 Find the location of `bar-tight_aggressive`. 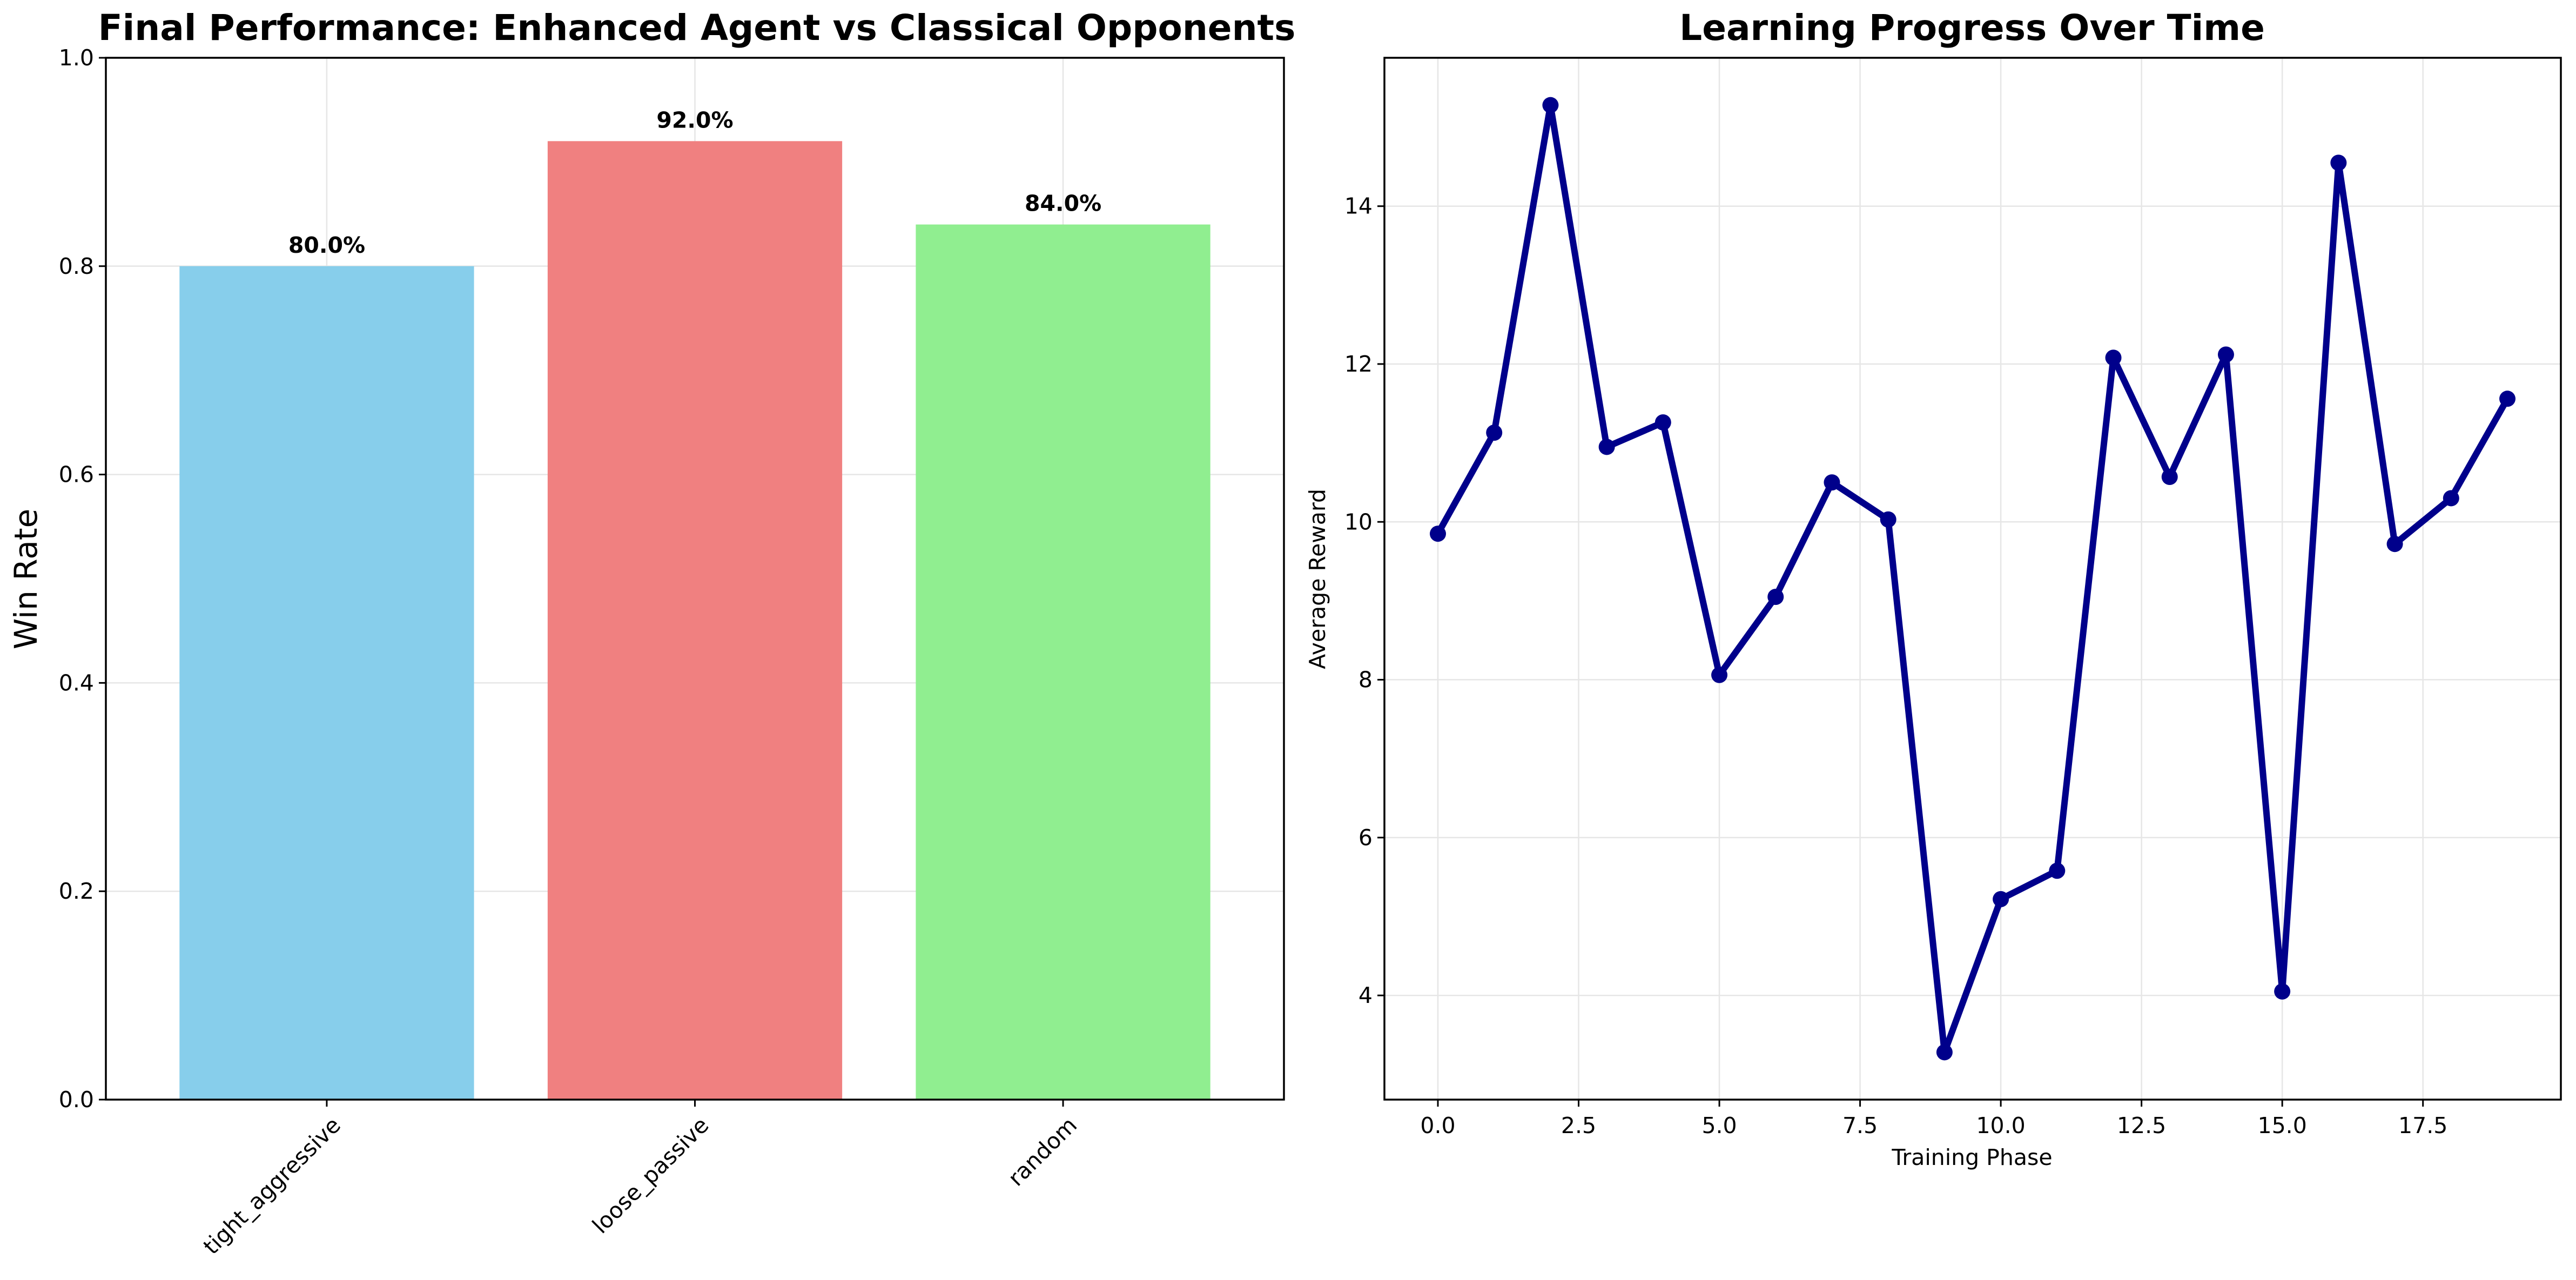

bar-tight_aggressive is located at coordinates (326, 683).